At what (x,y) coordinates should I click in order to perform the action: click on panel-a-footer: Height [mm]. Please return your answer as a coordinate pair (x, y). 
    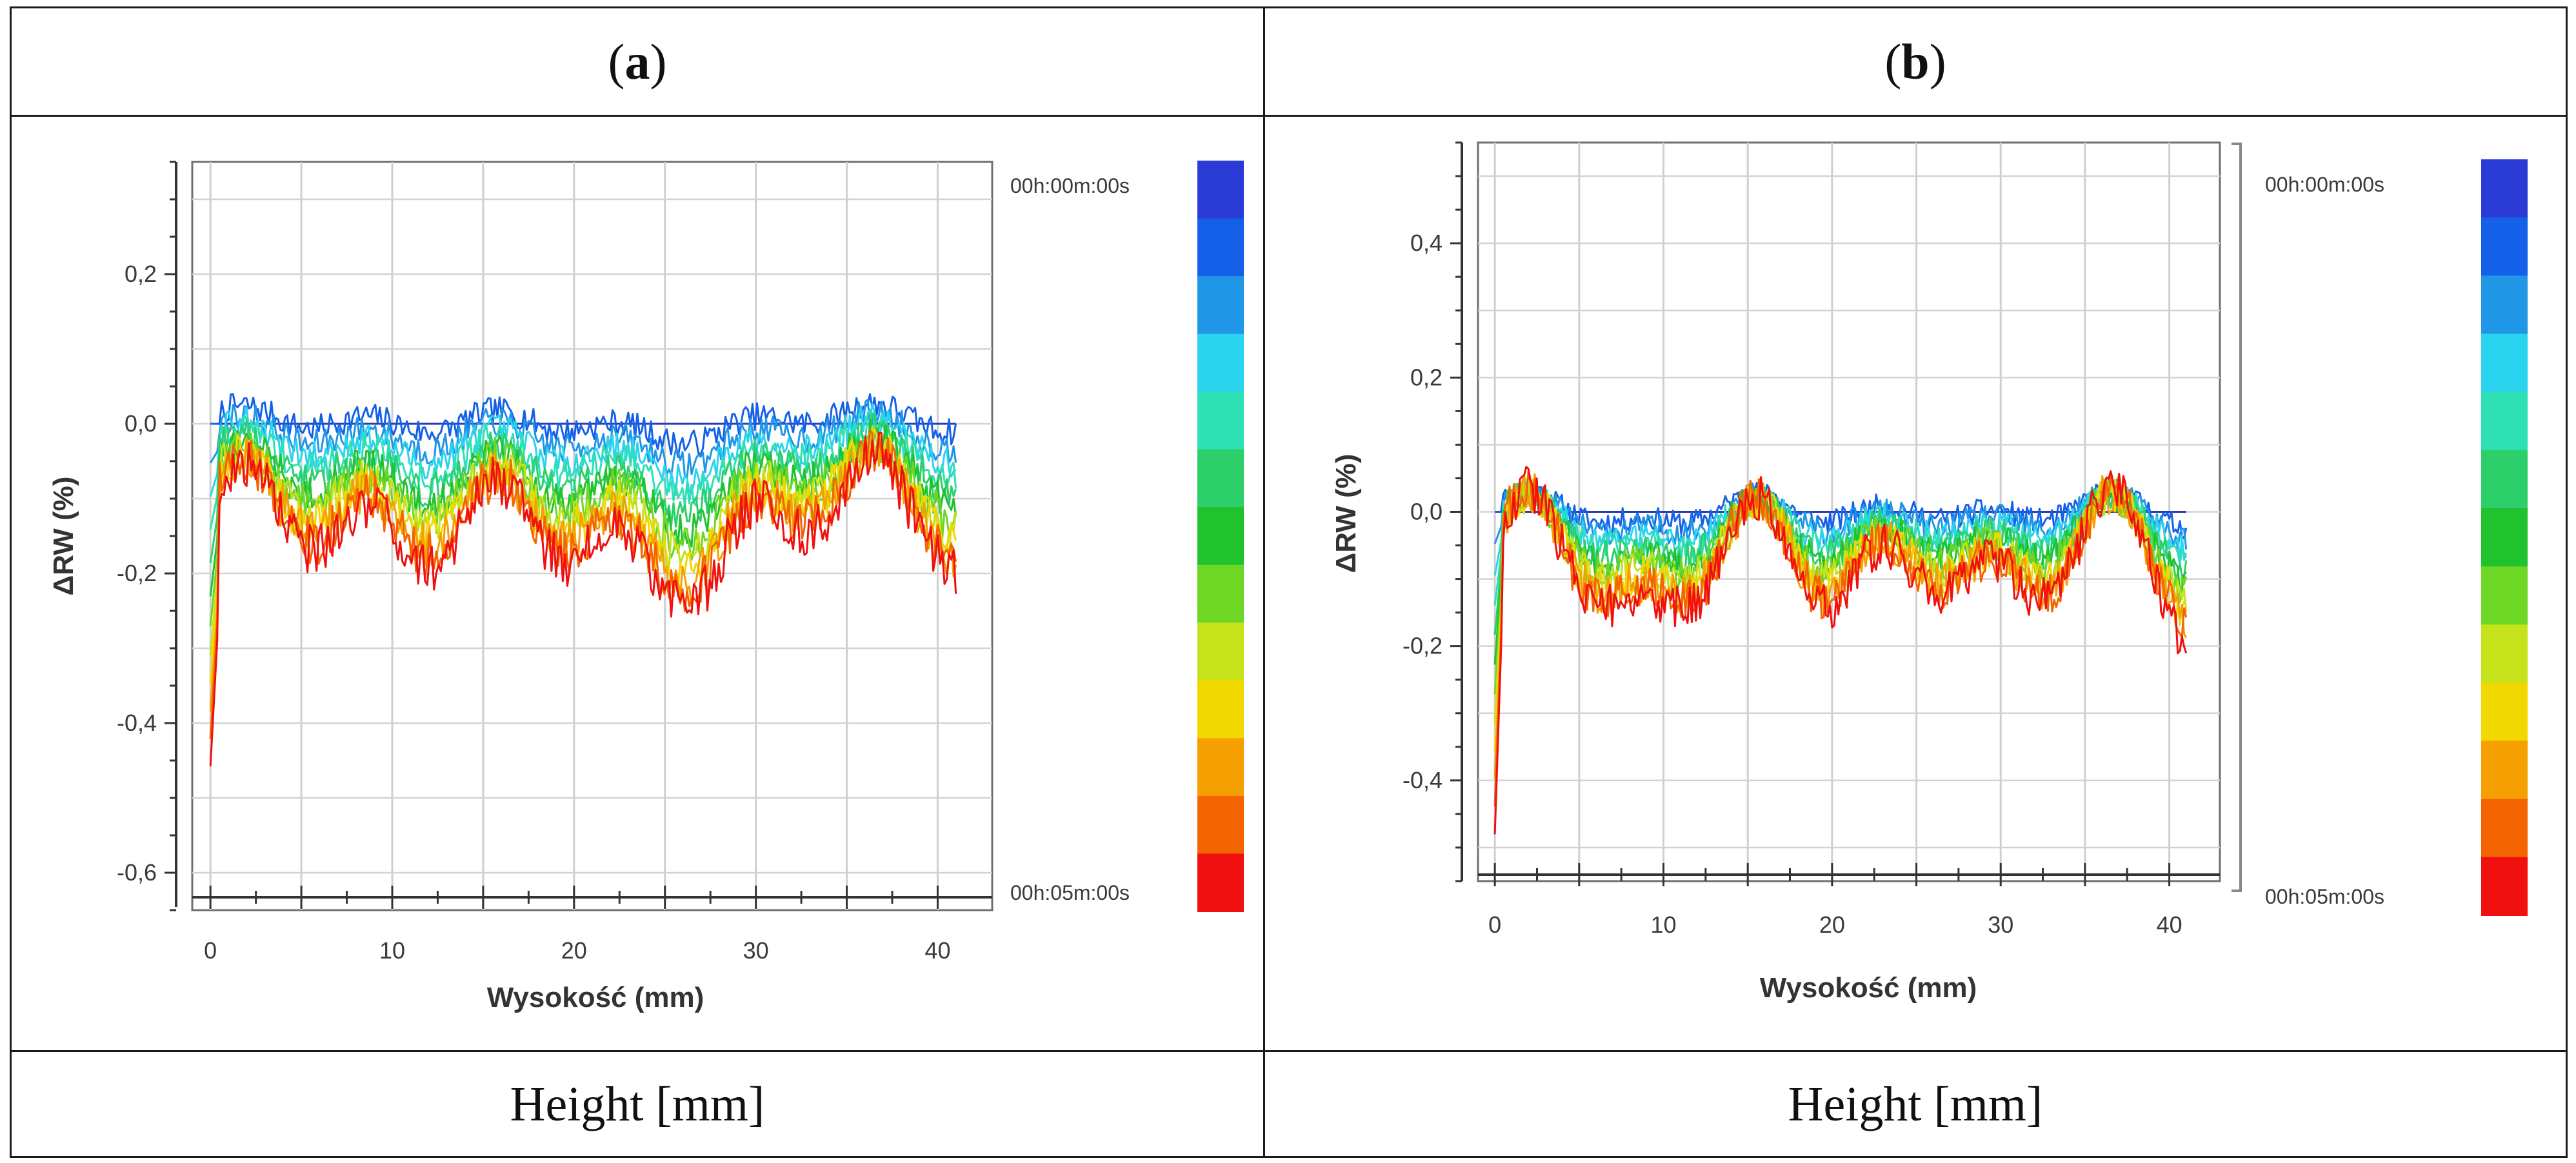
    Looking at the image, I should click on (637, 1104).